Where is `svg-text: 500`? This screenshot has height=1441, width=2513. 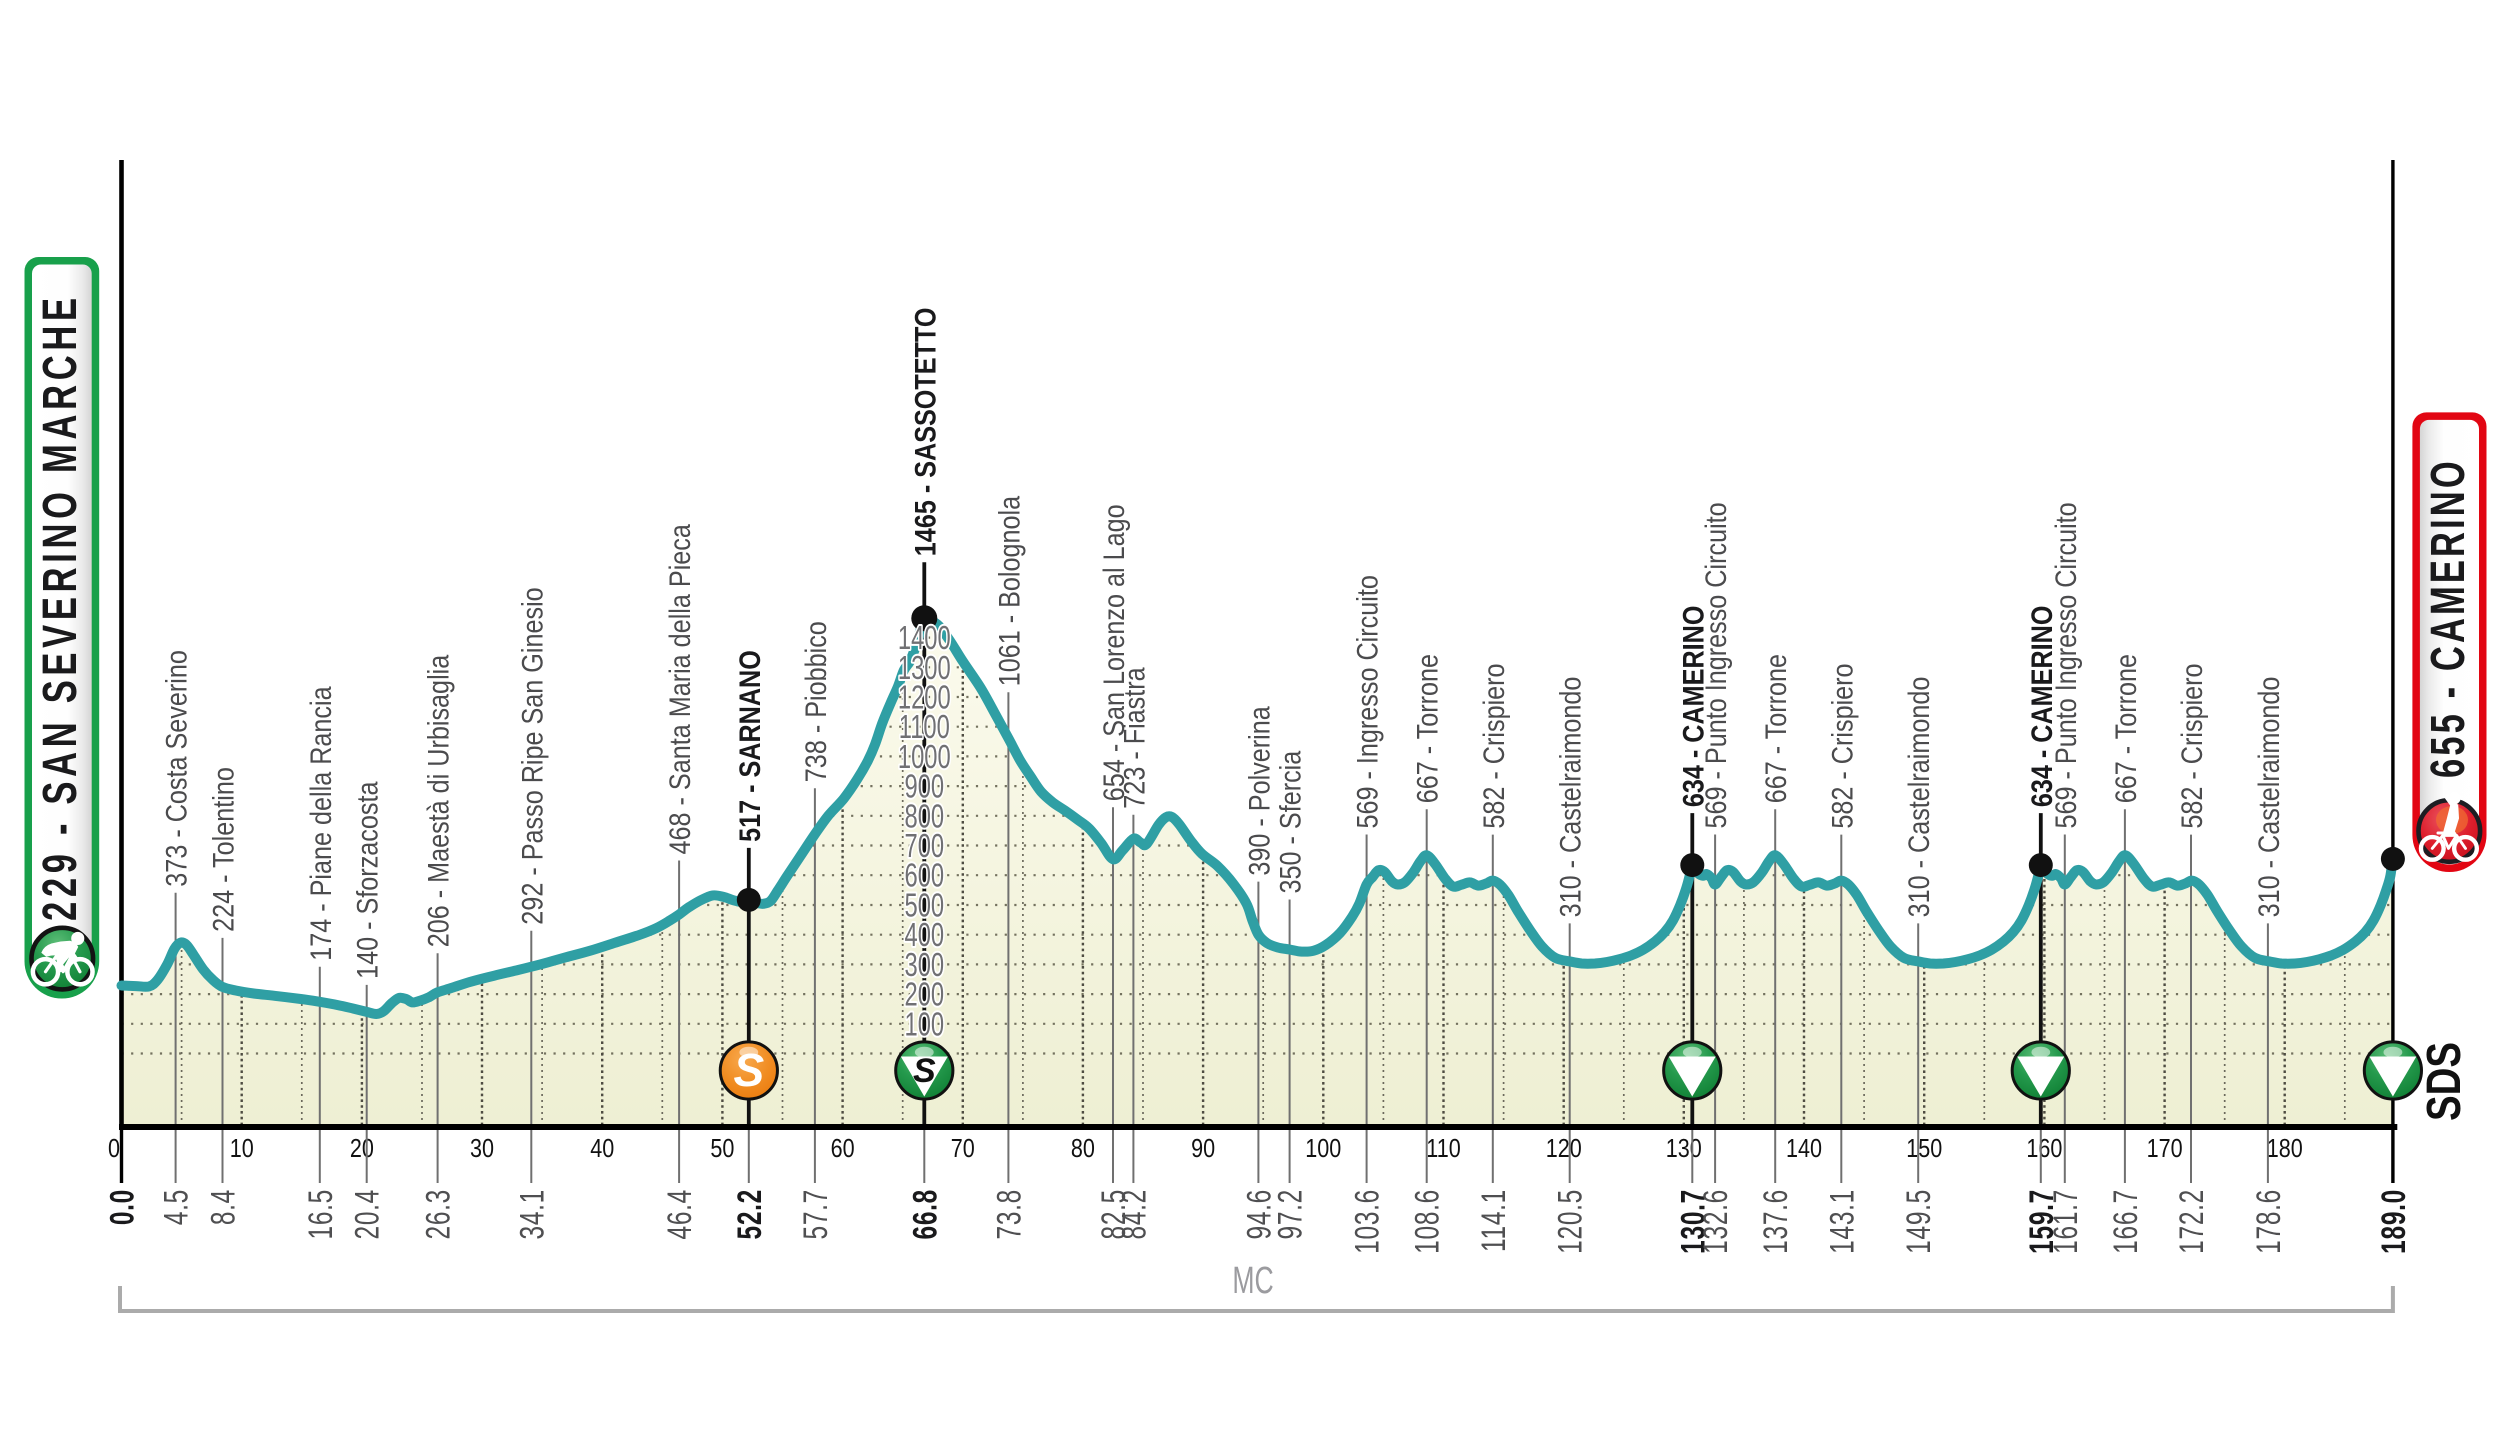 svg-text: 500 is located at coordinates (924, 906).